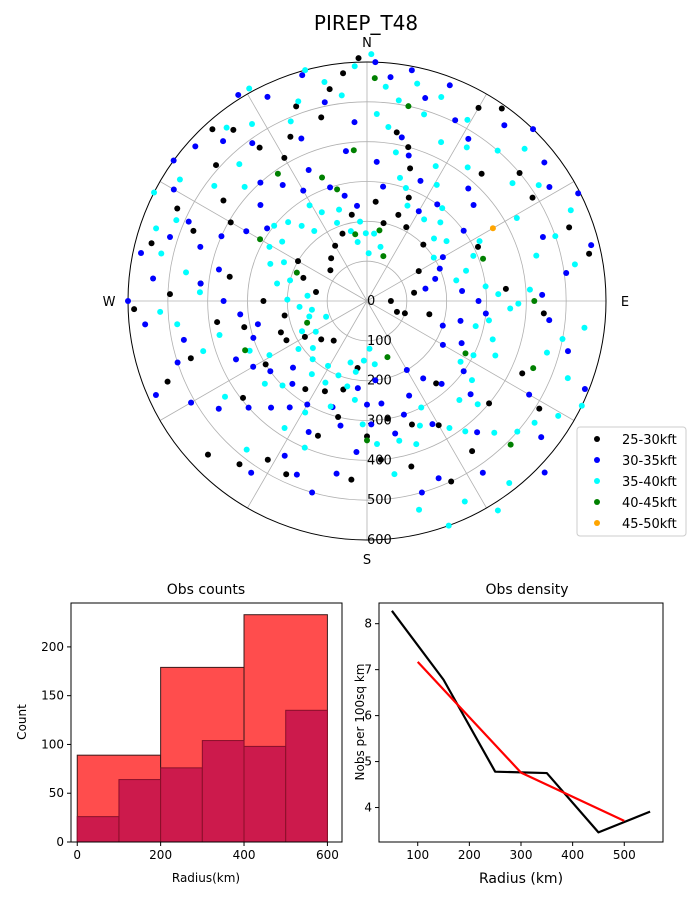 The image size is (700, 900). Describe the element at coordinates (649, 503) in the screenshot. I see `legend-label: 40-45kft` at that location.